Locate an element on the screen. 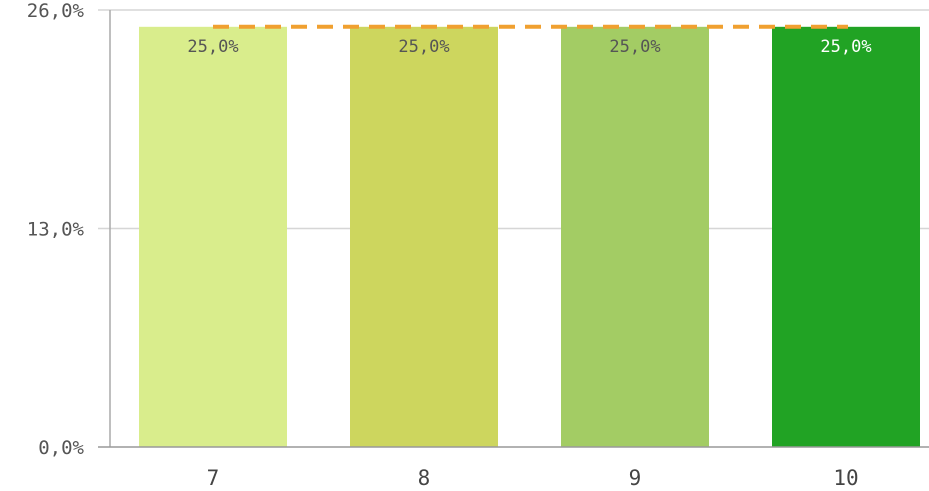  x-tick-label: 10 is located at coordinates (845, 478).